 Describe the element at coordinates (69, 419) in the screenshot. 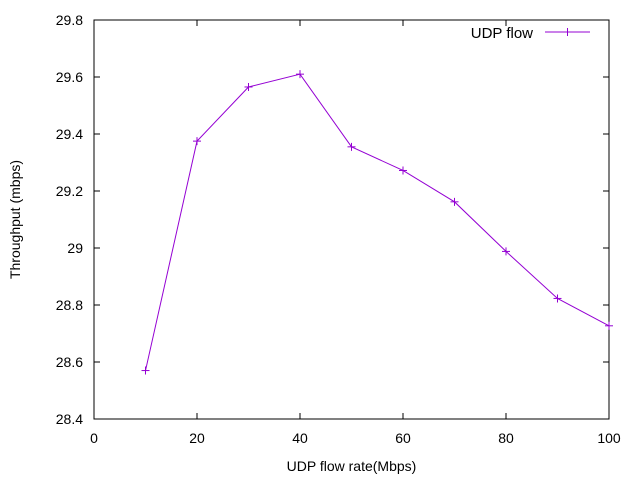

I see `y-tick-label: 28.4` at that location.